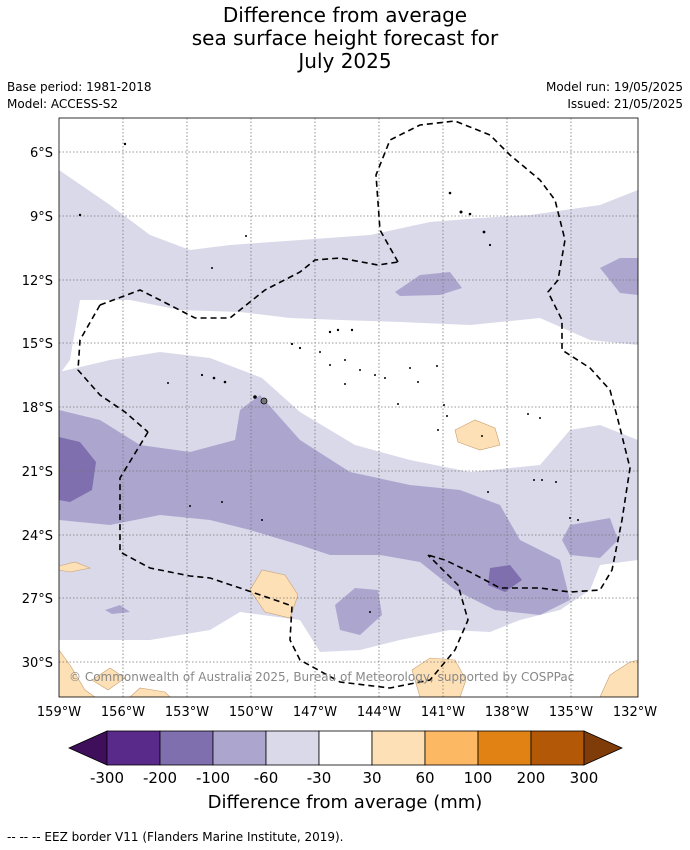 The height and width of the screenshot is (850, 690). I want to click on anomaly-region-medium-sw, so click(358, 611).